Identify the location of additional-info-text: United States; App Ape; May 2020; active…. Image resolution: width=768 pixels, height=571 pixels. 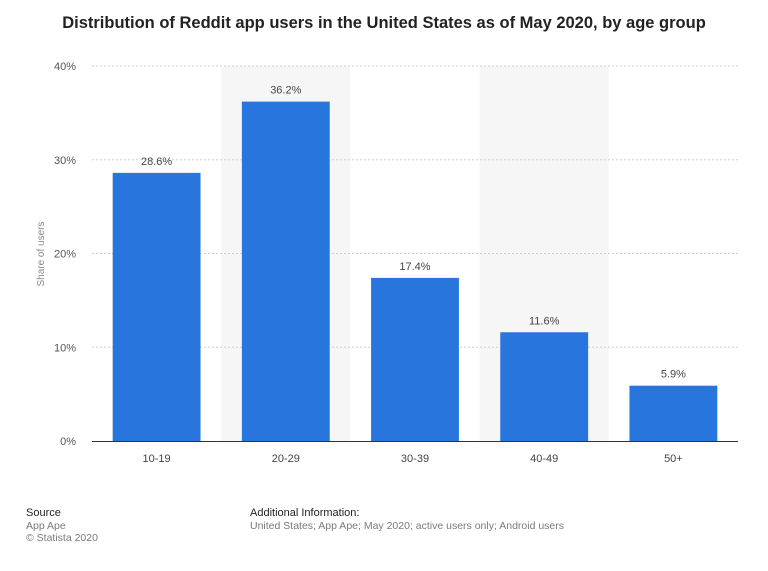
(407, 526).